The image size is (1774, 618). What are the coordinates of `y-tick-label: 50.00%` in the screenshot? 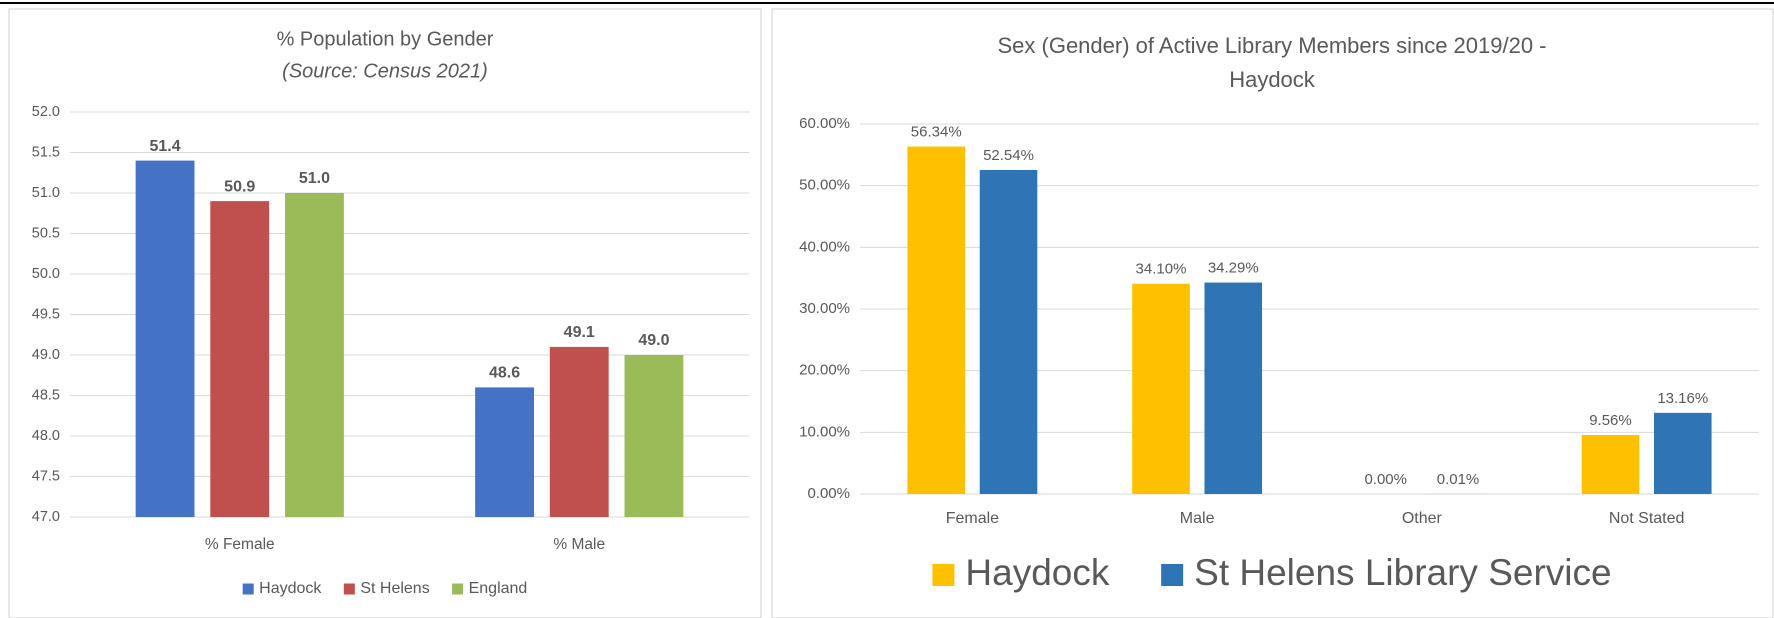 It's located at (824, 185).